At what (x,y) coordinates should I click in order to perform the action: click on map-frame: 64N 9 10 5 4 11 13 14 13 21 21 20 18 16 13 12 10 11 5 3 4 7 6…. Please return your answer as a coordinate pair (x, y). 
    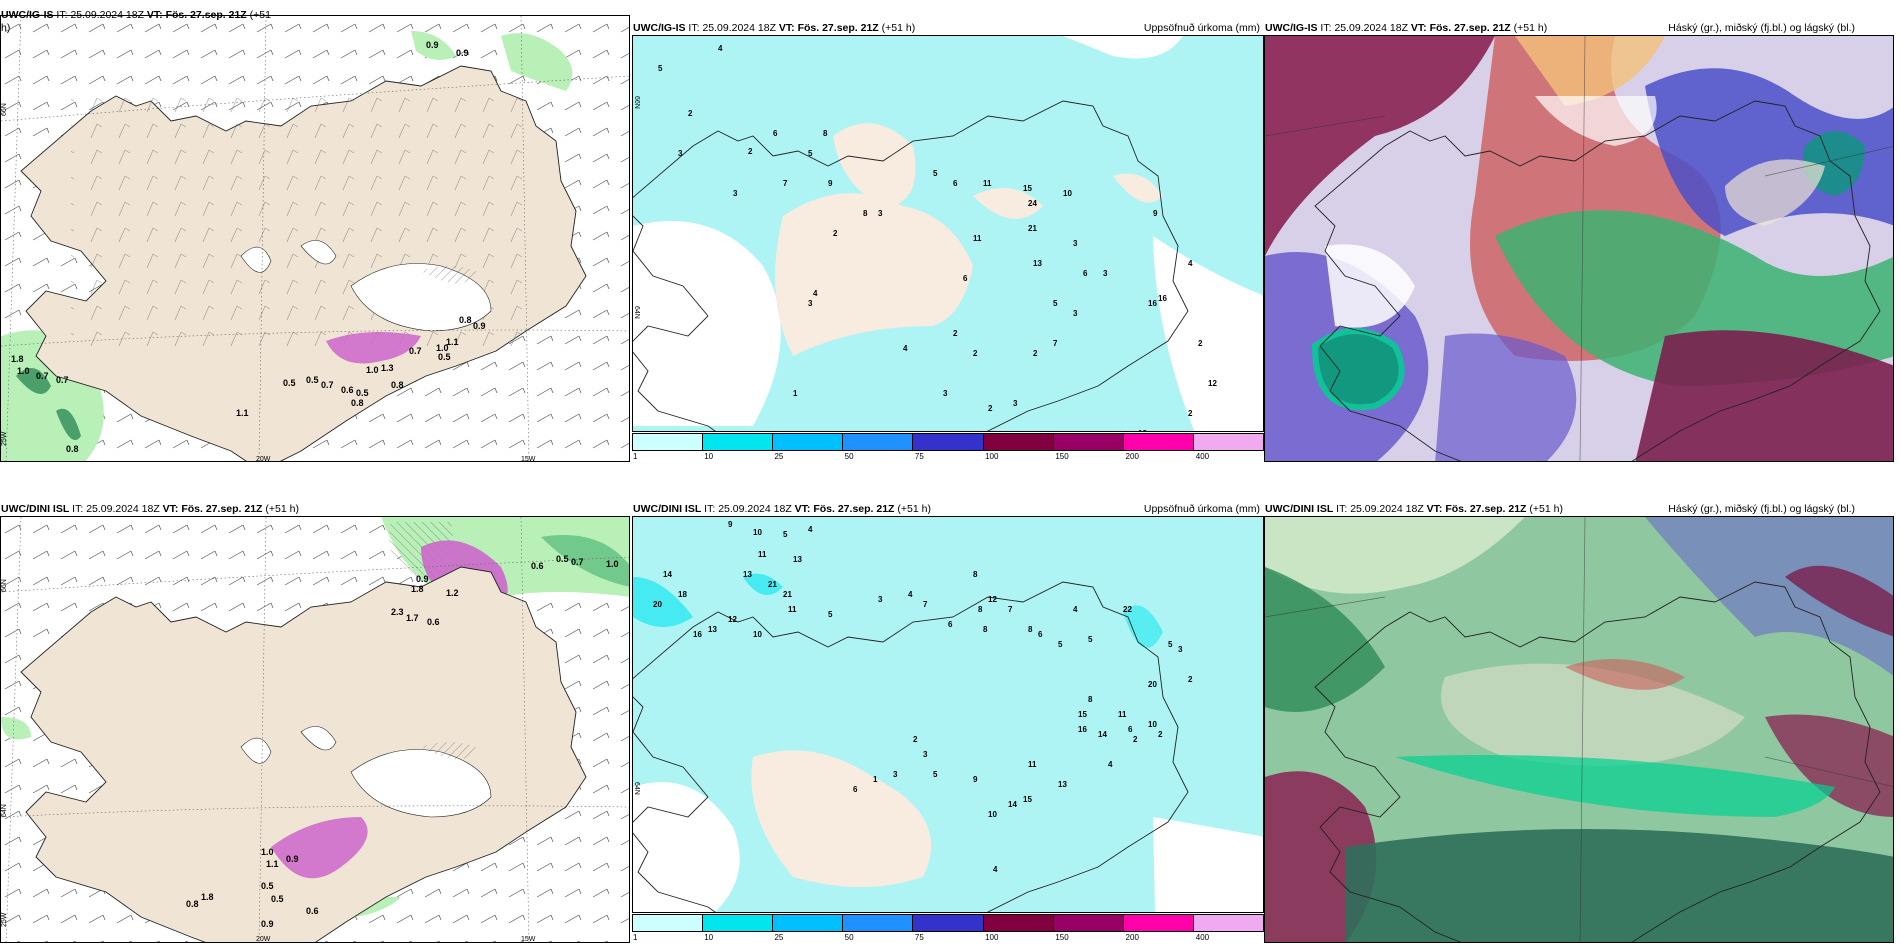
    Looking at the image, I should click on (948, 714).